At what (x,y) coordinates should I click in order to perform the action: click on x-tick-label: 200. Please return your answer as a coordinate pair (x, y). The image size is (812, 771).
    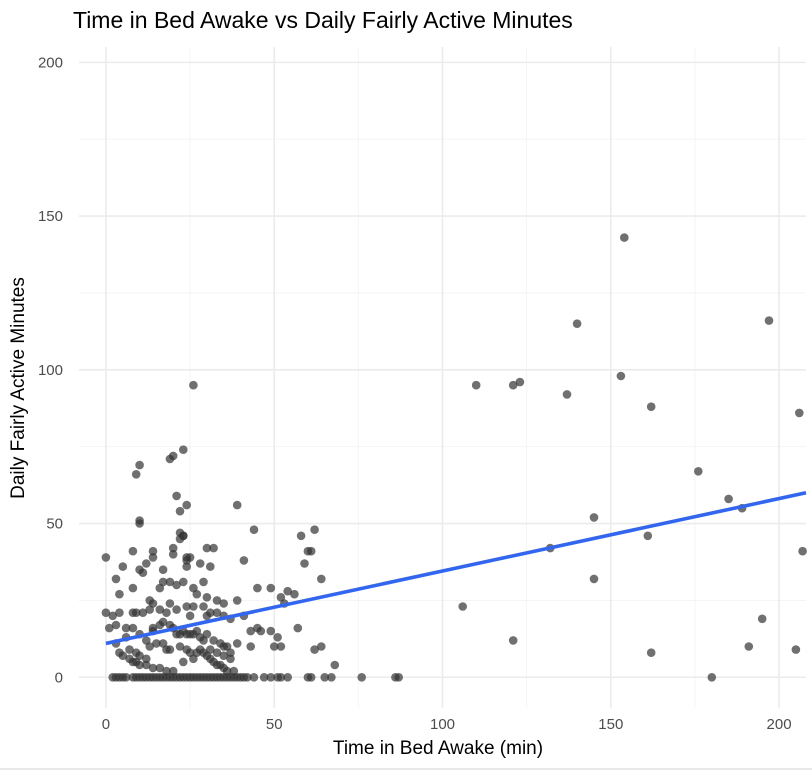
    Looking at the image, I should click on (779, 724).